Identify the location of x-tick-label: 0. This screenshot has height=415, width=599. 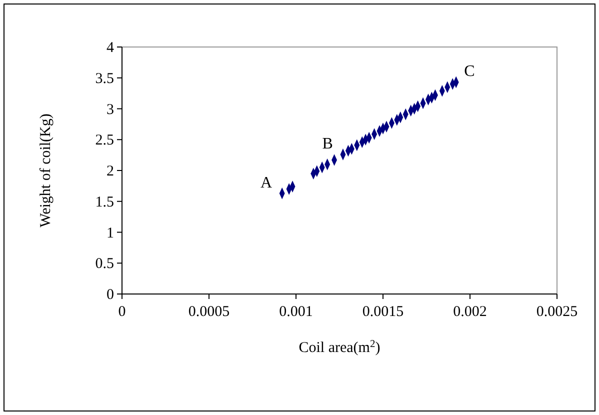
(122, 312).